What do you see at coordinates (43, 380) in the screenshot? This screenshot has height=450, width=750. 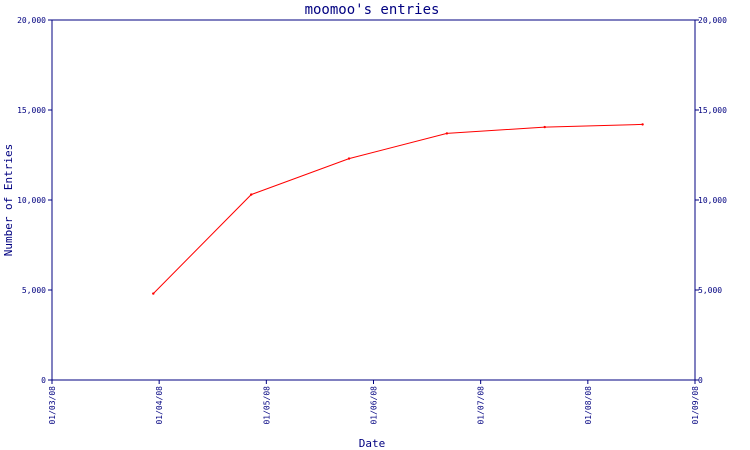 I see `y-tick-label-left: 0` at bounding box center [43, 380].